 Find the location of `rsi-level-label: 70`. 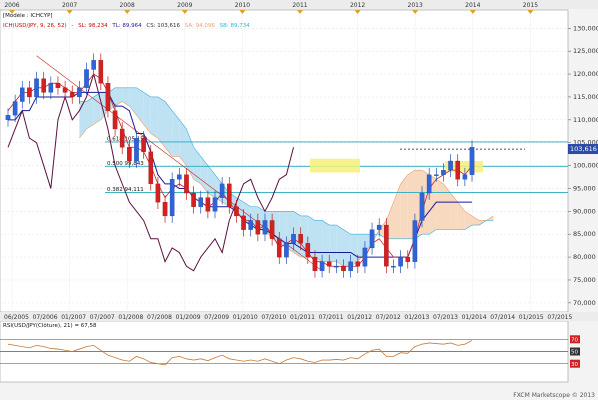

rsi-level-label: 70 is located at coordinates (574, 341).